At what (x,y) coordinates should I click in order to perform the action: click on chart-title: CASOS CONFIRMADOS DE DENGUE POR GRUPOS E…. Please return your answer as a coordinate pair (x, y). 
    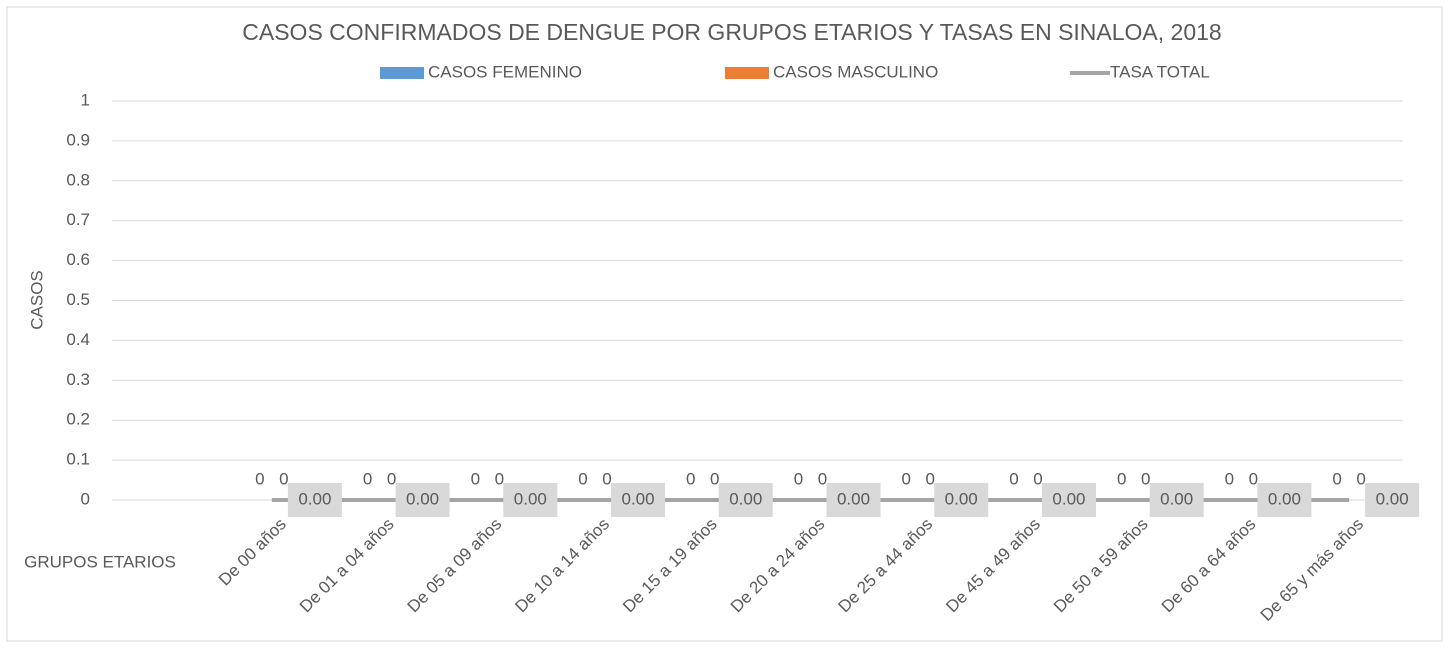
    Looking at the image, I should click on (731, 32).